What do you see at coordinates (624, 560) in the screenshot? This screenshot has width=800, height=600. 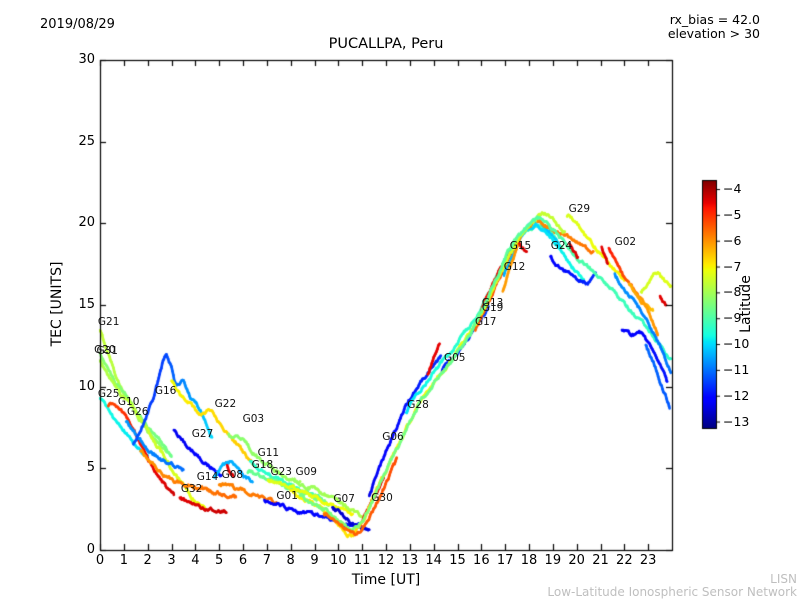 I see `x-tick-label: 22` at bounding box center [624, 560].